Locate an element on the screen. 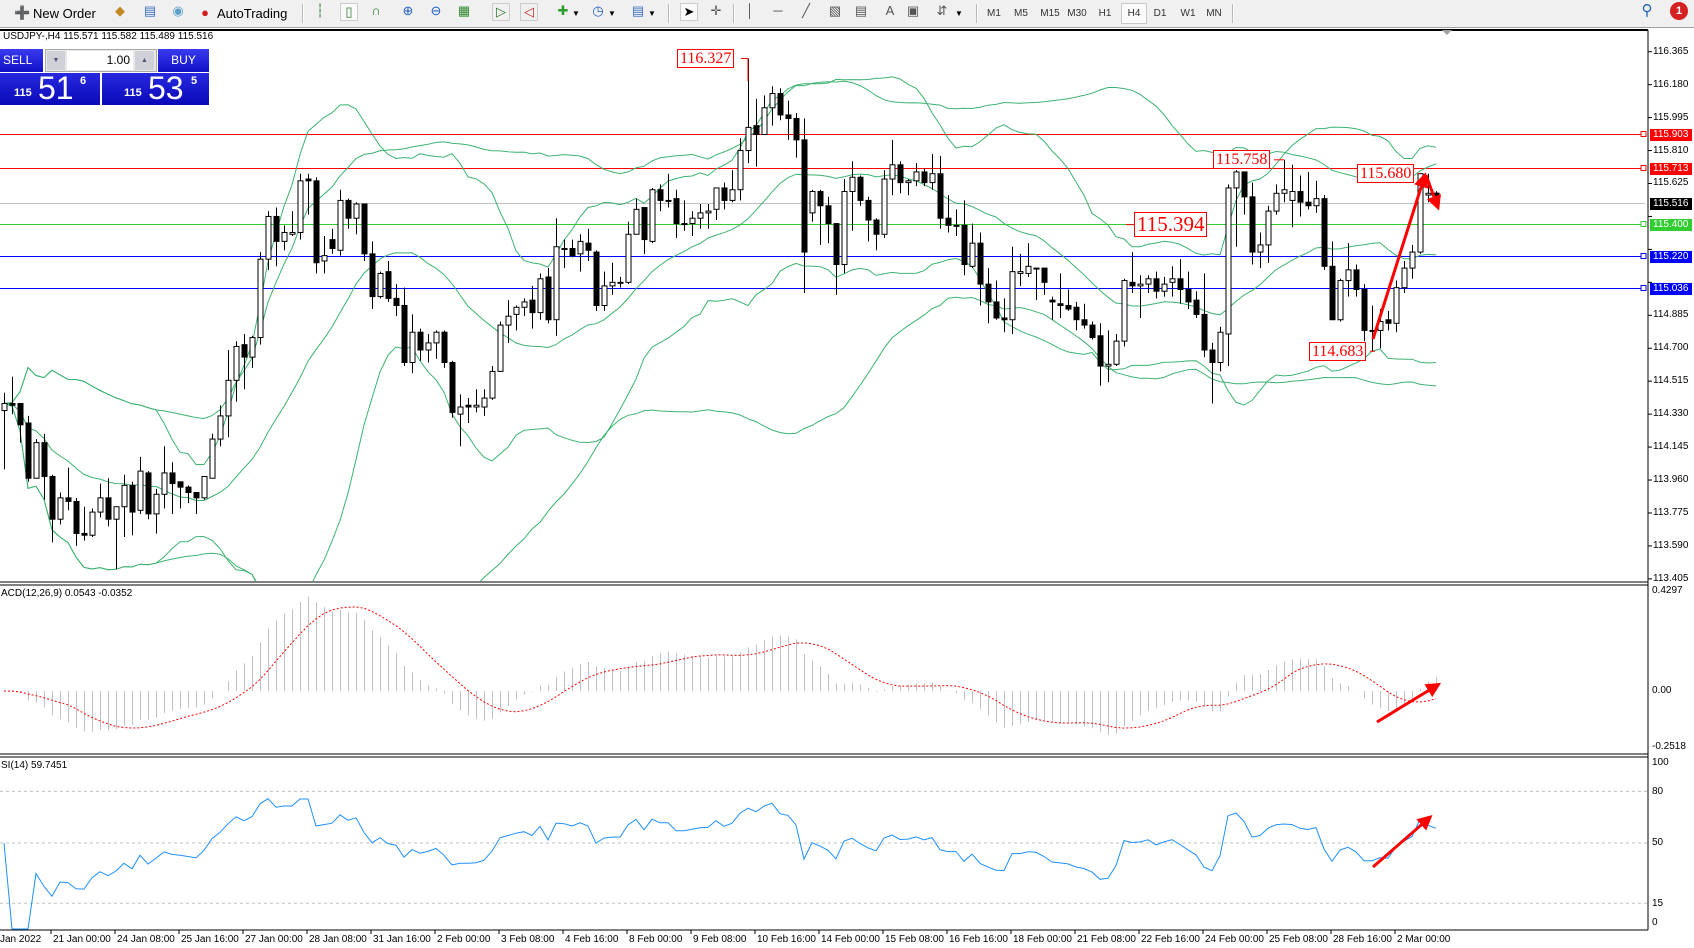 This screenshot has height=948, width=1694. timeframe-m1: M1 is located at coordinates (994, 13).